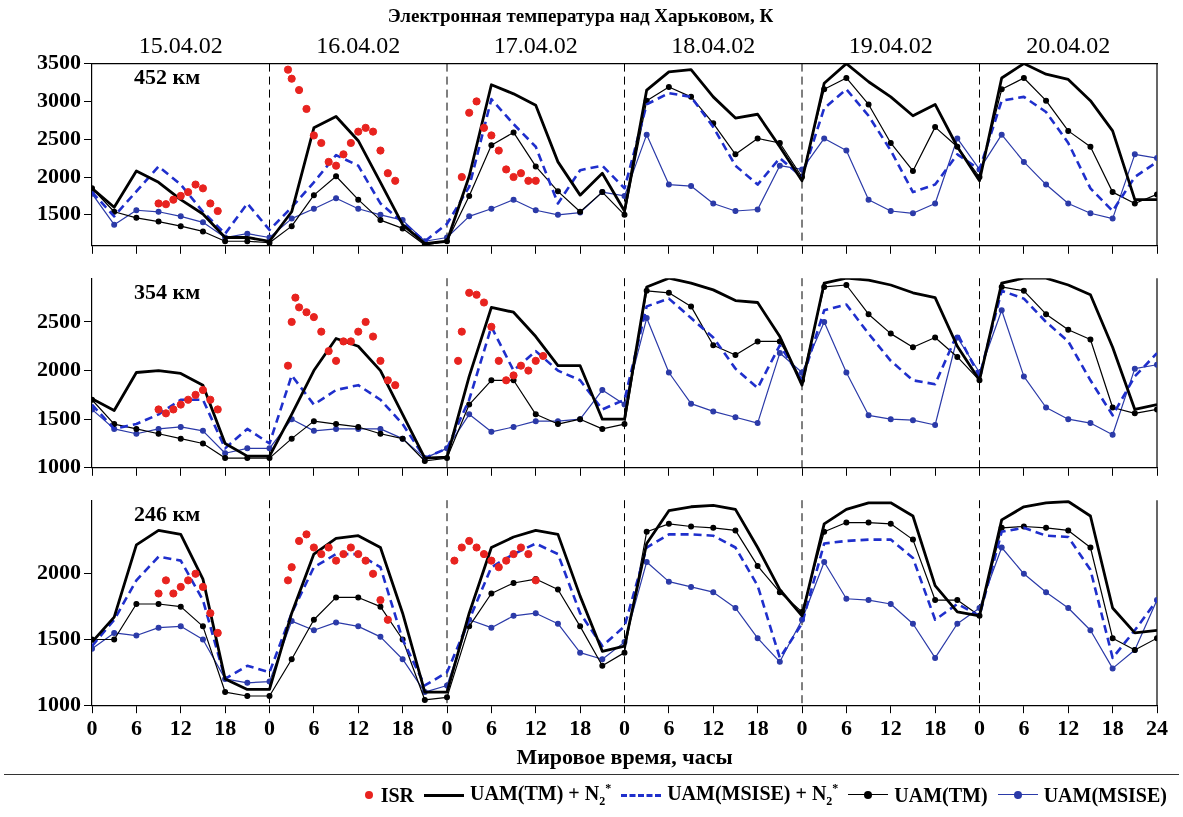  Describe the element at coordinates (358, 45) in the screenshot. I see `x2-tick-label: 16.04.02` at that location.